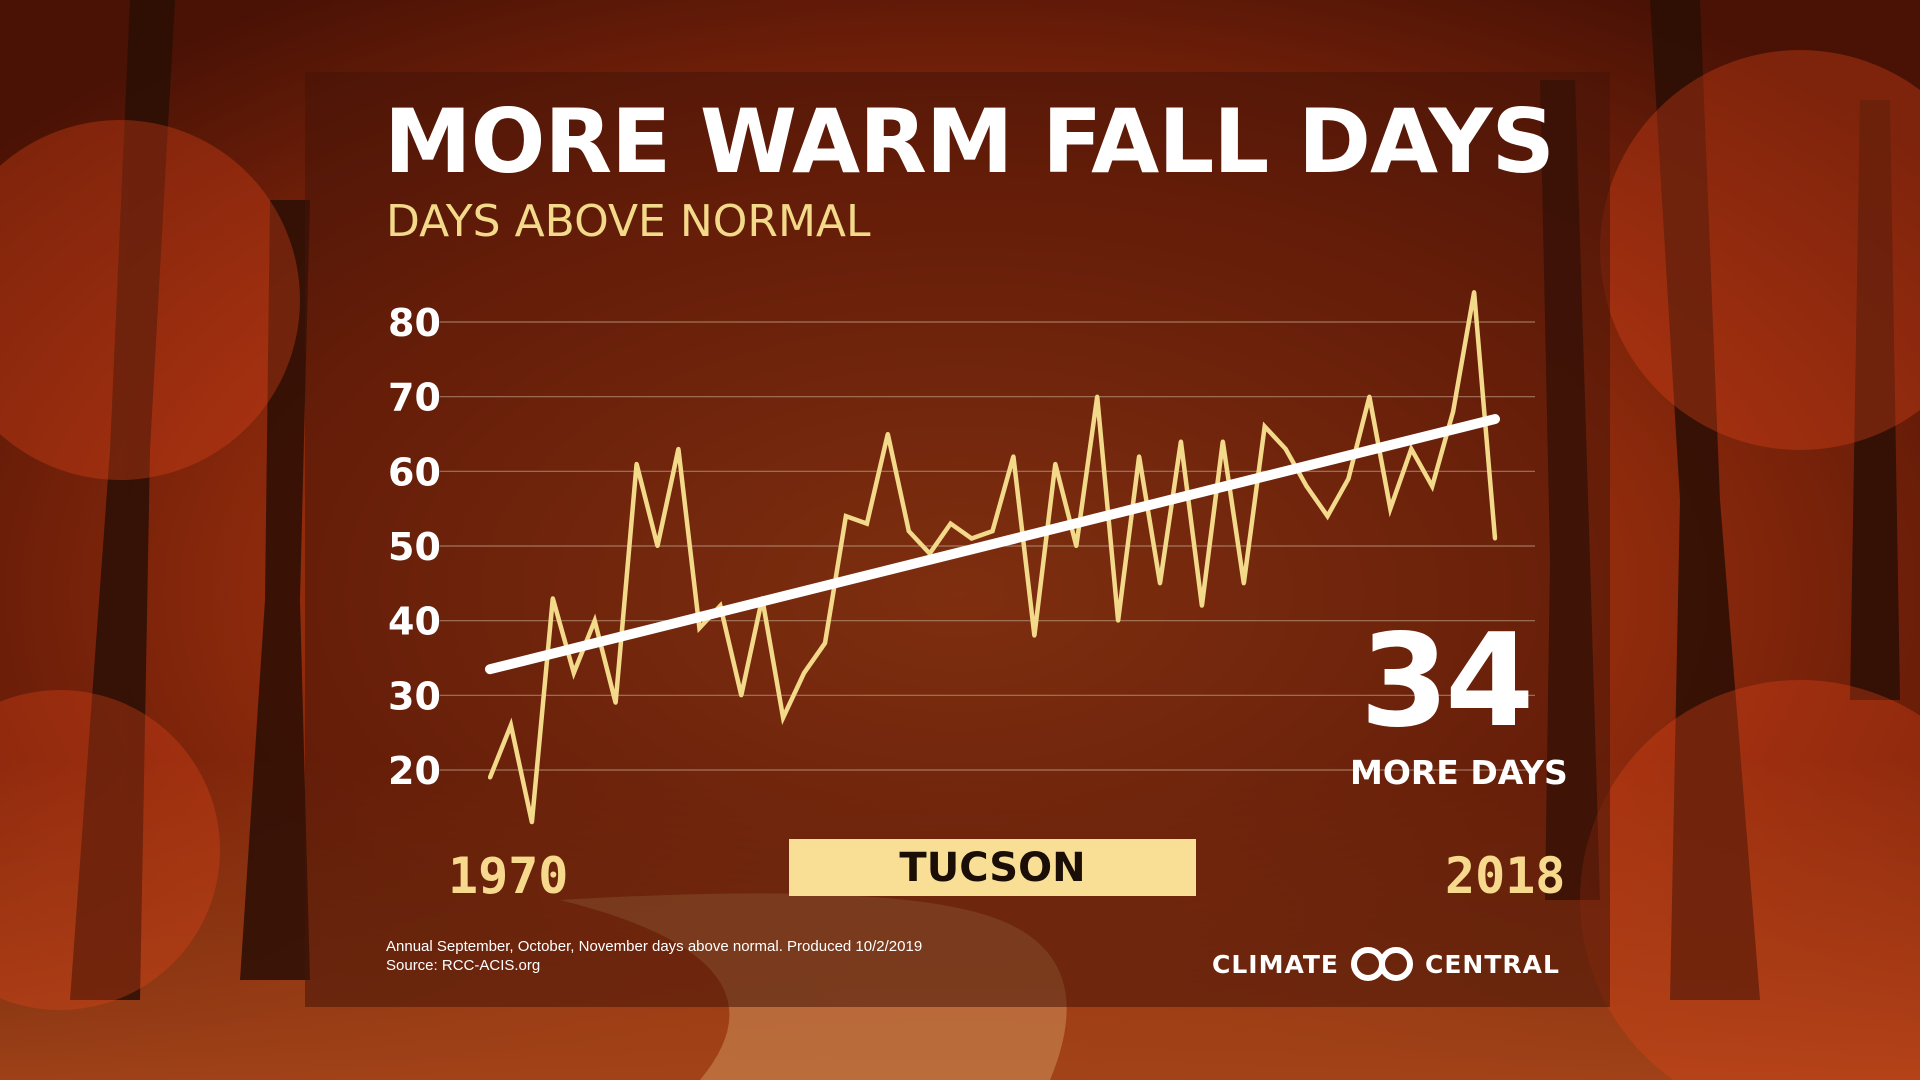 Image resolution: width=1920 pixels, height=1080 pixels. Describe the element at coordinates (1139, 456) in the screenshot. I see `data-point-2001` at that location.